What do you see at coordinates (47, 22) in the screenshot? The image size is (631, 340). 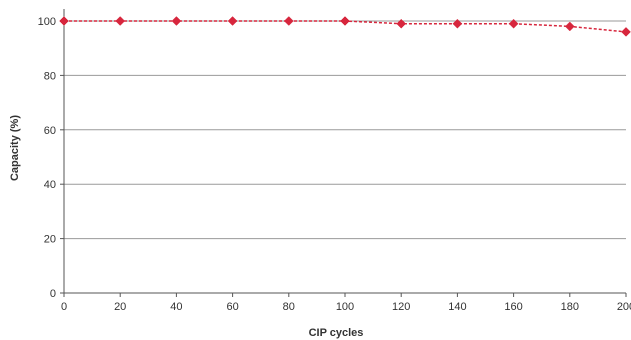 I see `y-tick-label-100: 100` at bounding box center [47, 22].